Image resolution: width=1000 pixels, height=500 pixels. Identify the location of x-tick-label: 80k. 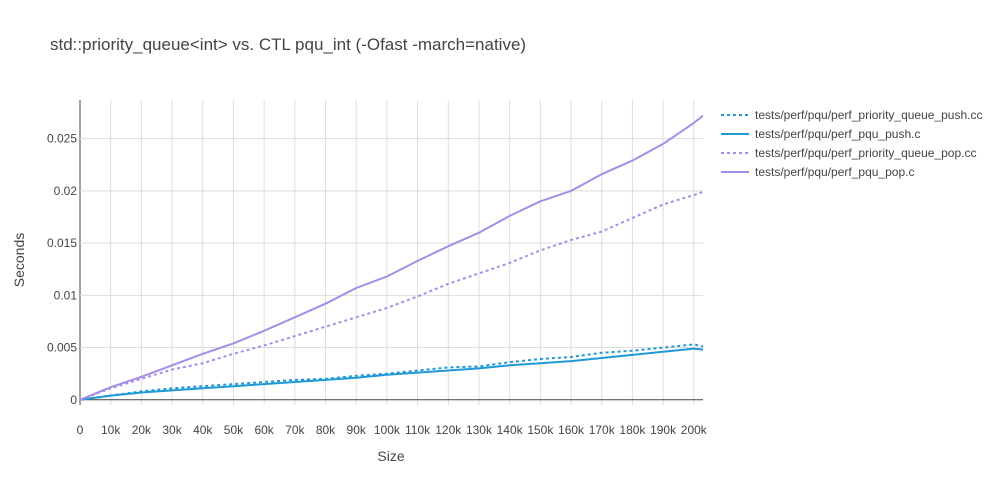
(326, 430).